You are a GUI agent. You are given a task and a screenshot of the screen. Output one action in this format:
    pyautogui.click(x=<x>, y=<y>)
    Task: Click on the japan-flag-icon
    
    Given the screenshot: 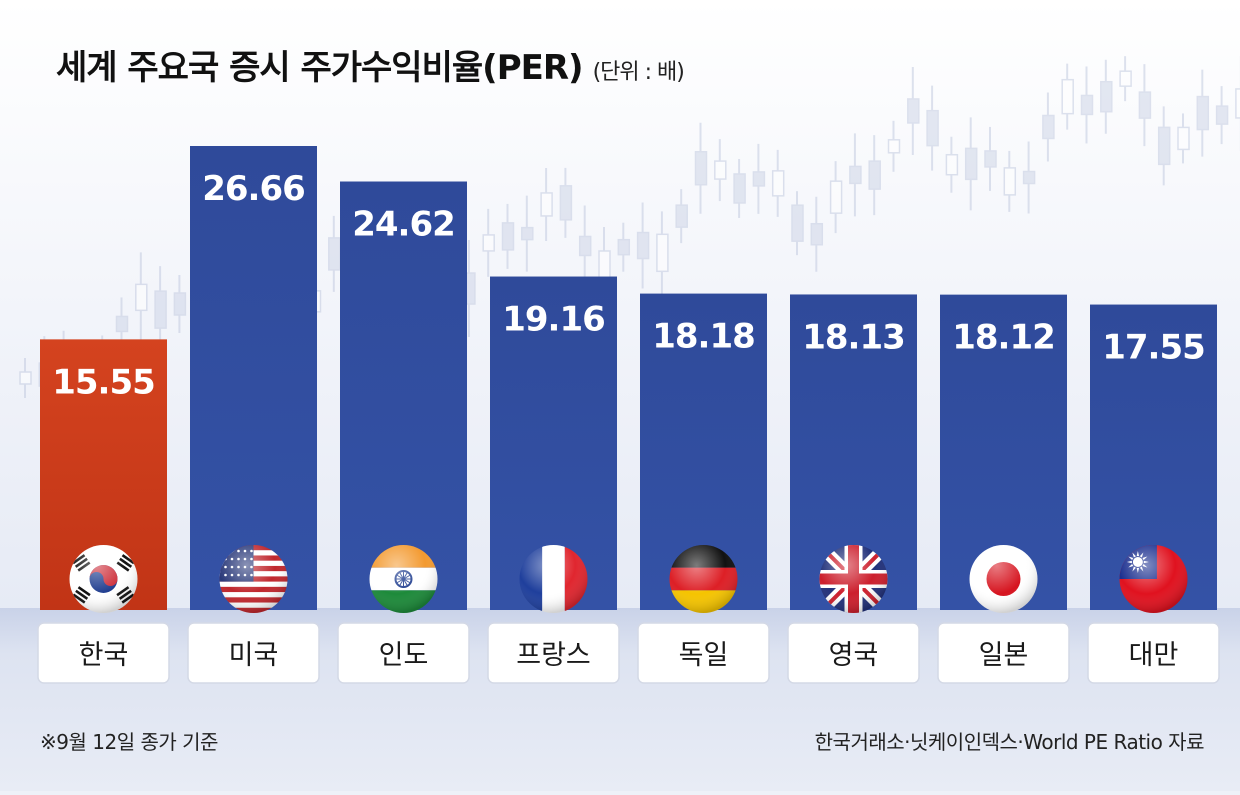 What is the action you would take?
    pyautogui.click(x=1003, y=579)
    